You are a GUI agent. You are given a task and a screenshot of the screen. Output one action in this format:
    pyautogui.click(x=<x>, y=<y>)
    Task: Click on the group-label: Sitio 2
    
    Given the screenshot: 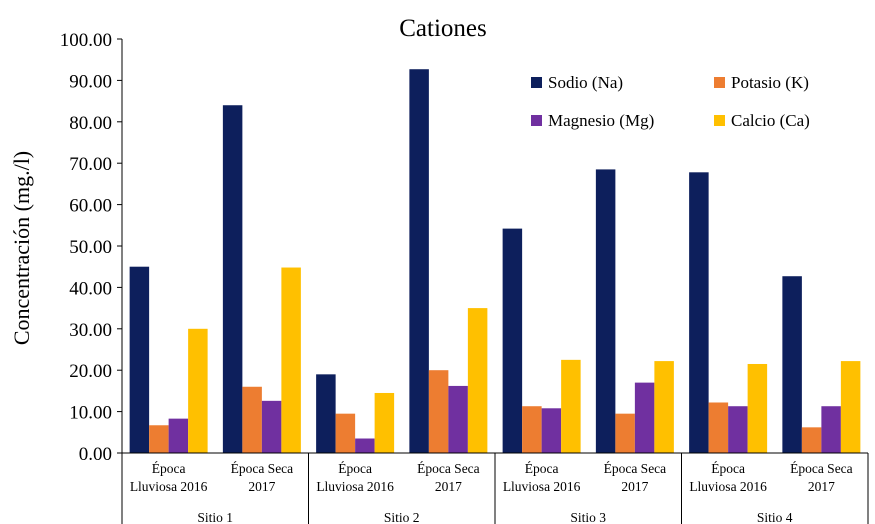 What is the action you would take?
    pyautogui.click(x=402, y=517)
    